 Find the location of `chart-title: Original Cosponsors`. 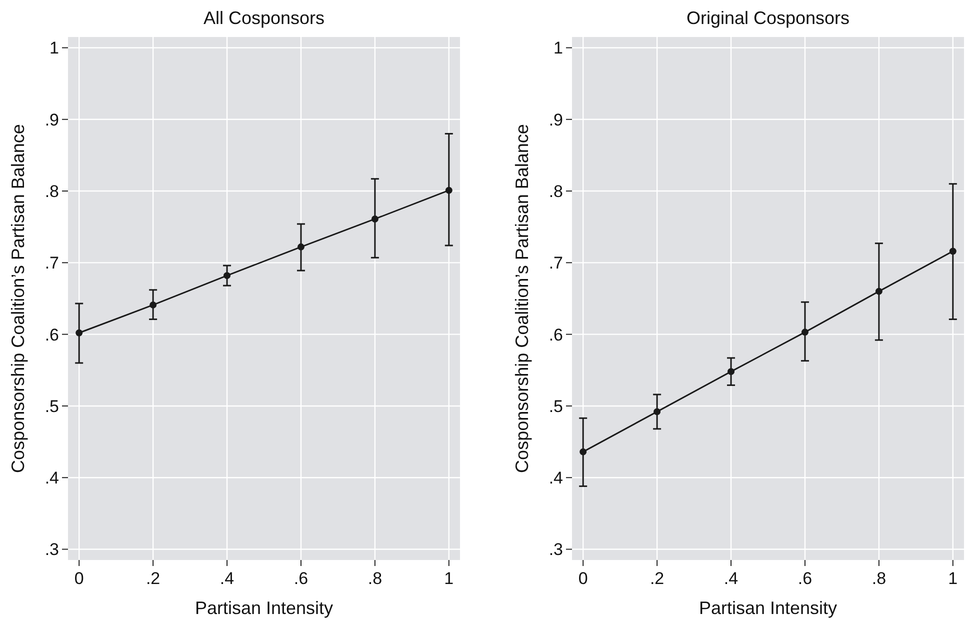

chart-title: Original Cosponsors is located at coordinates (768, 18).